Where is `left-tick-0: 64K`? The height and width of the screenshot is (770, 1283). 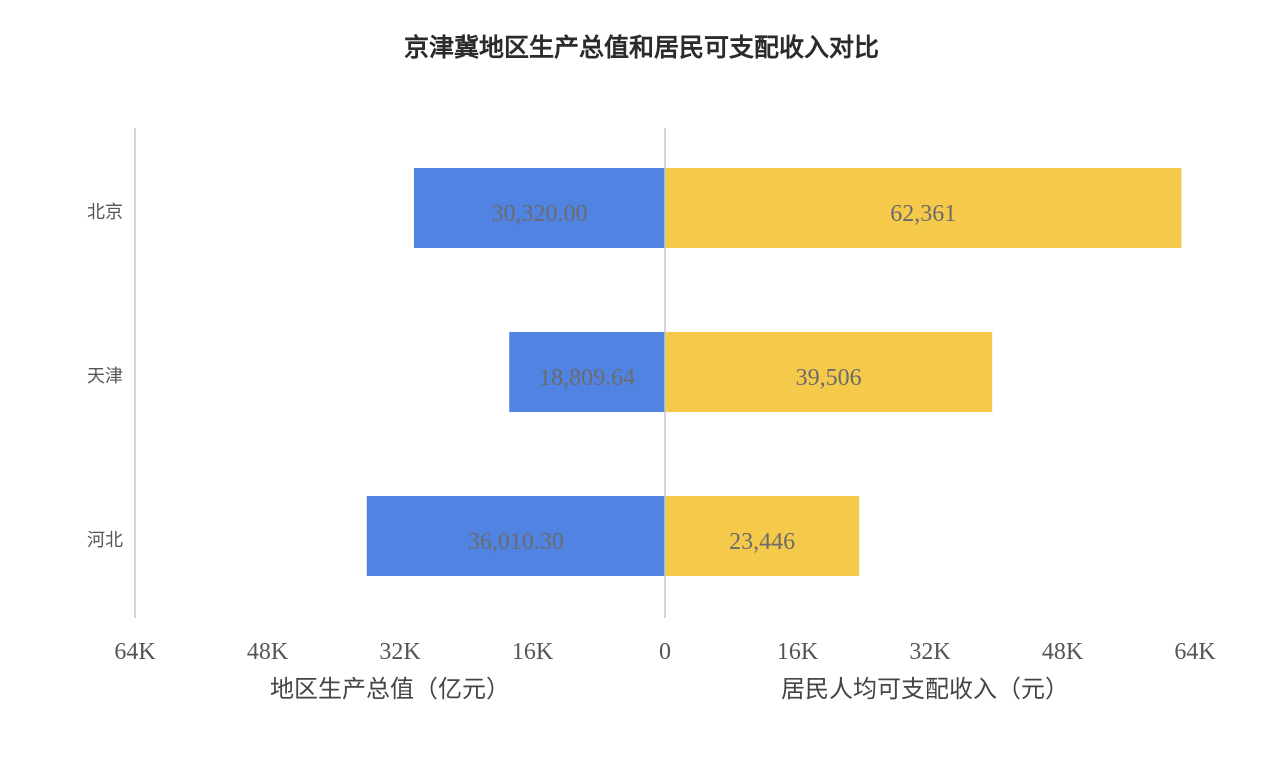
left-tick-0: 64K is located at coordinates (135, 652).